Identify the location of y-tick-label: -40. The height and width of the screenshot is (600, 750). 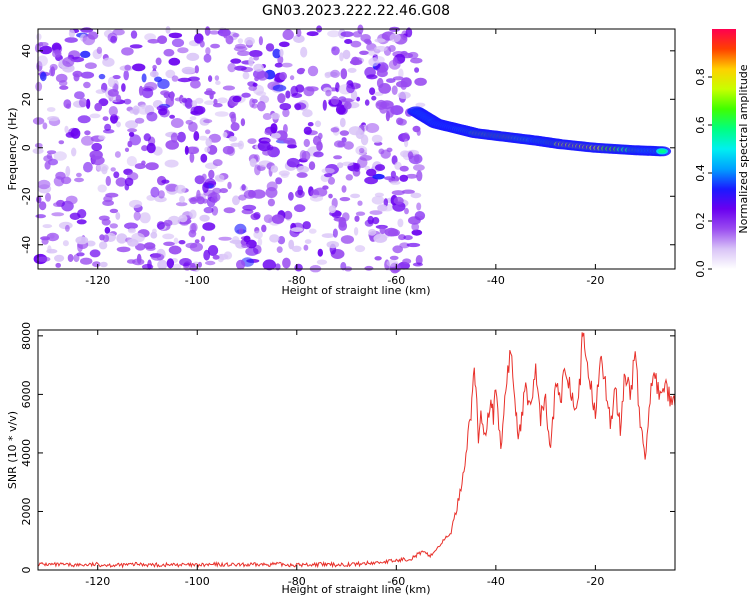
(26, 245).